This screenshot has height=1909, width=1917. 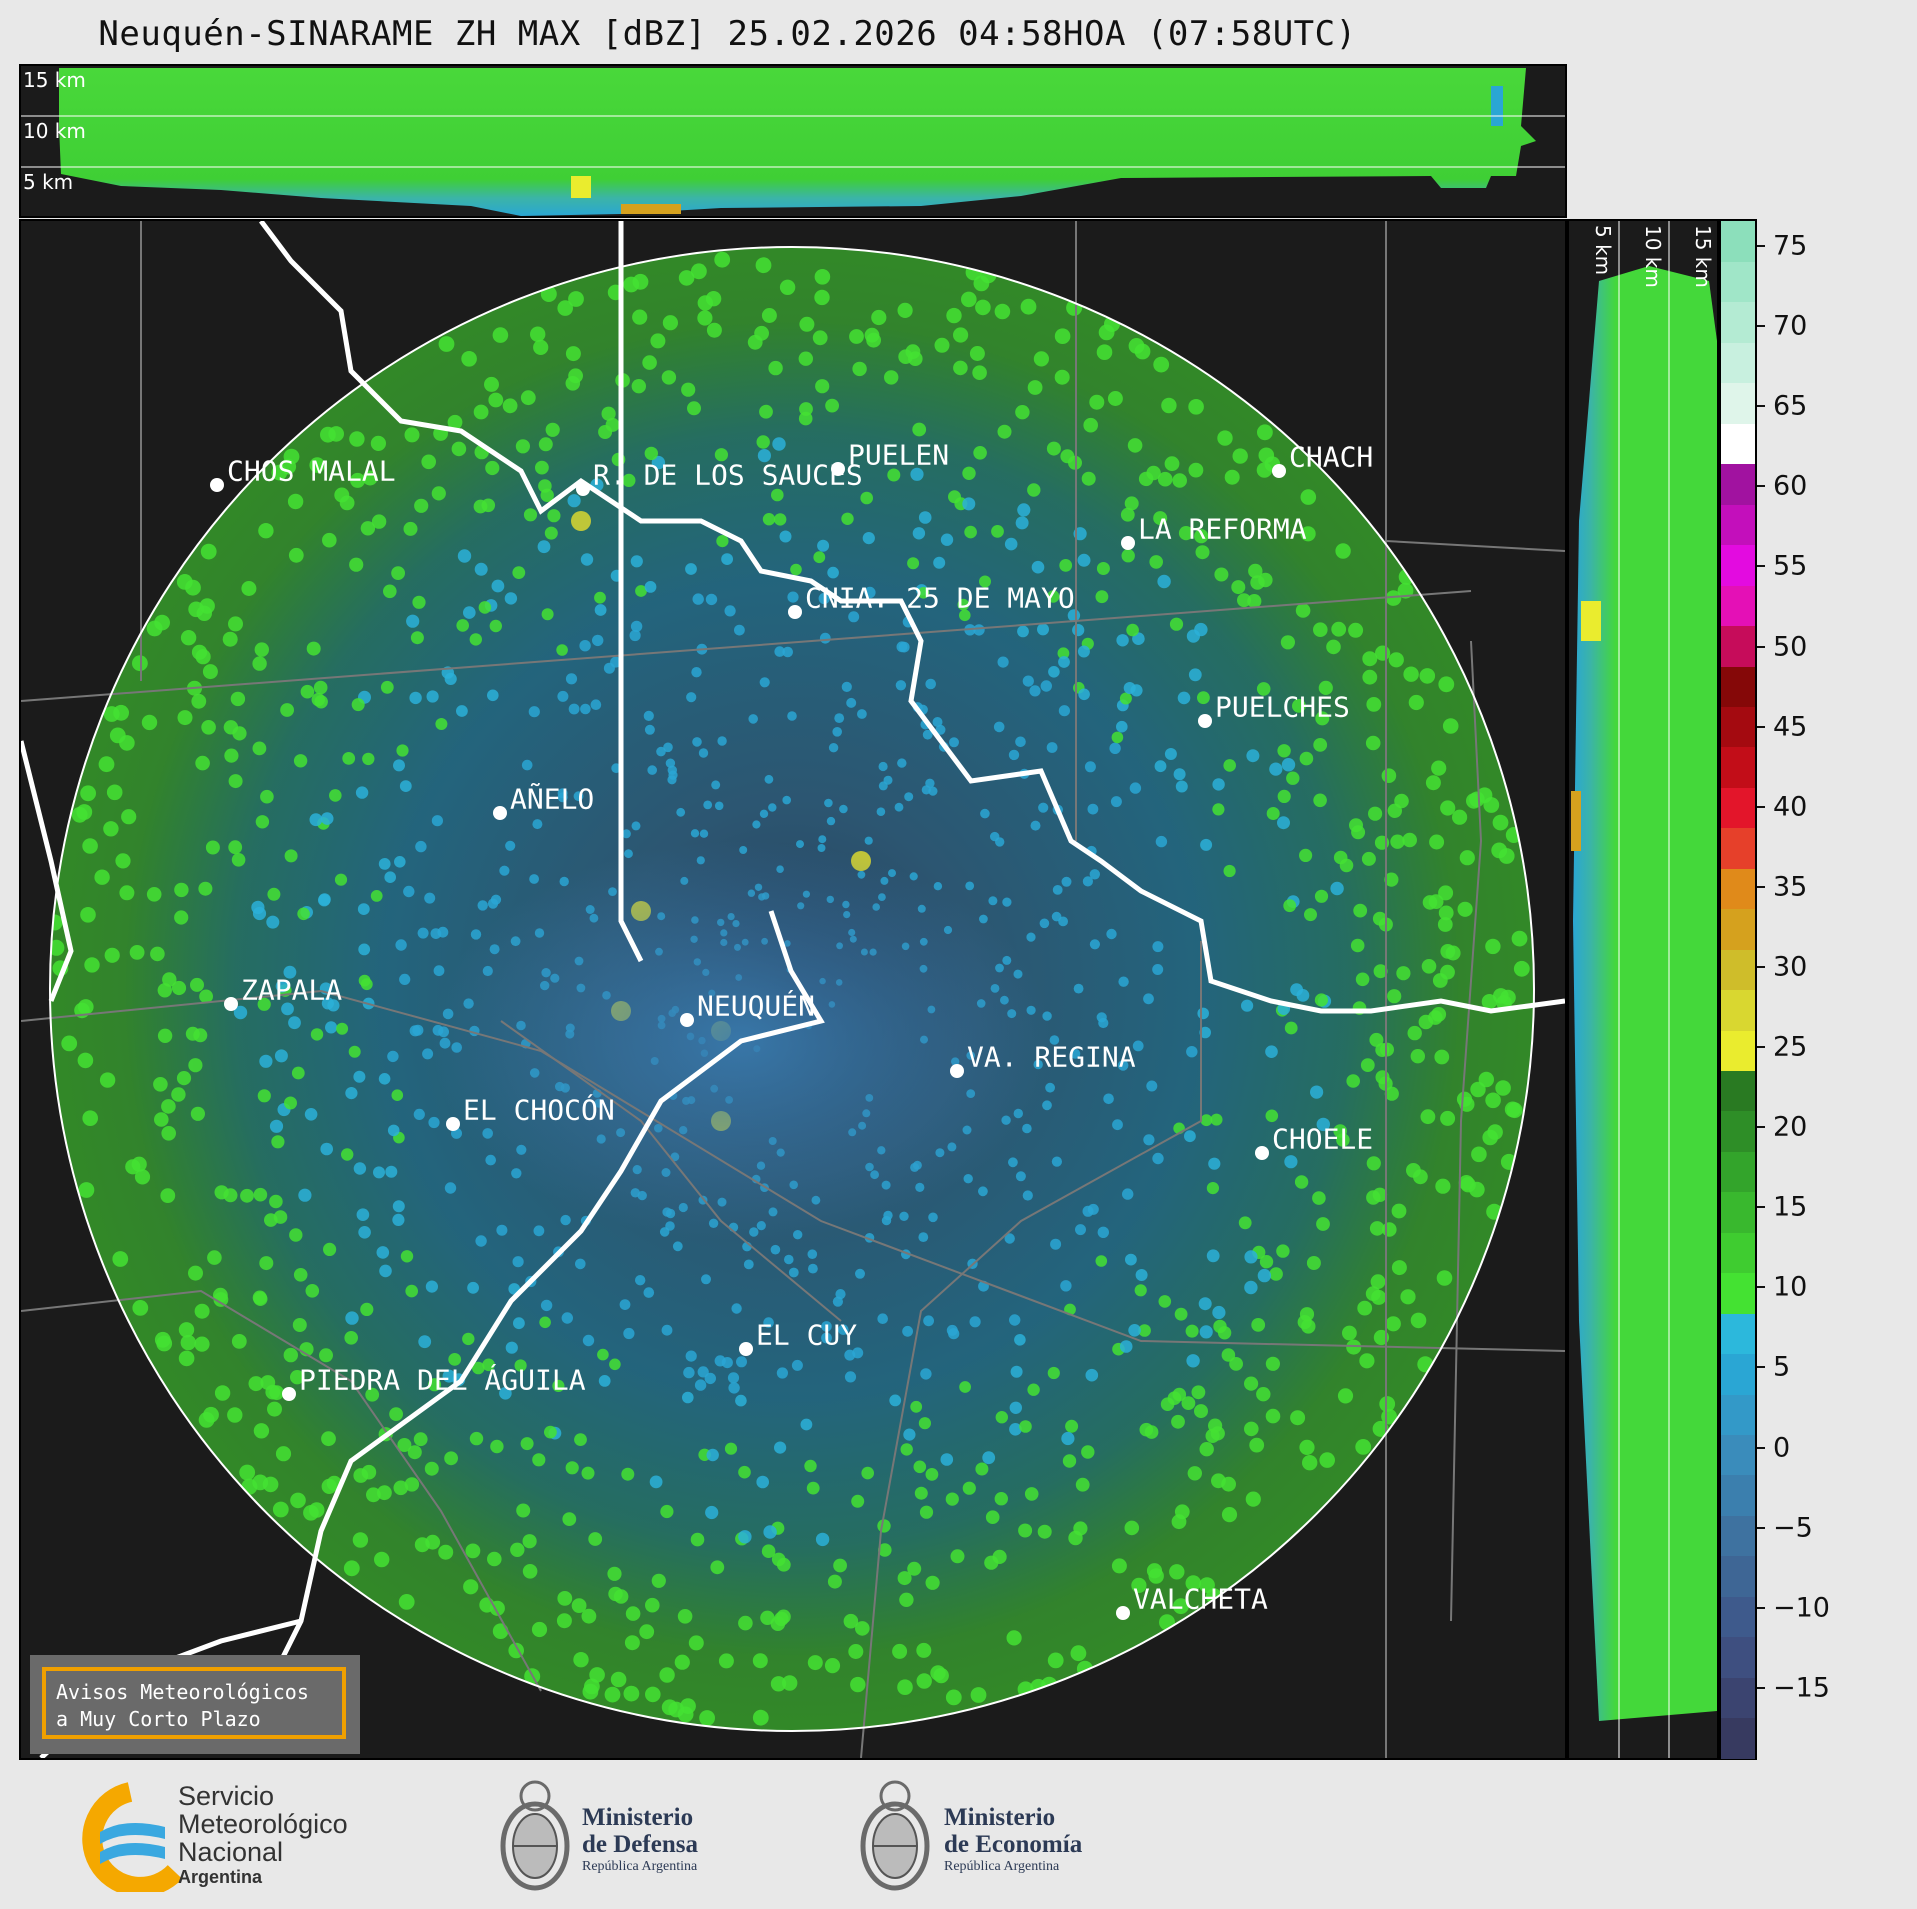 I want to click on city-label: CHOS MALAL, so click(x=311, y=471).